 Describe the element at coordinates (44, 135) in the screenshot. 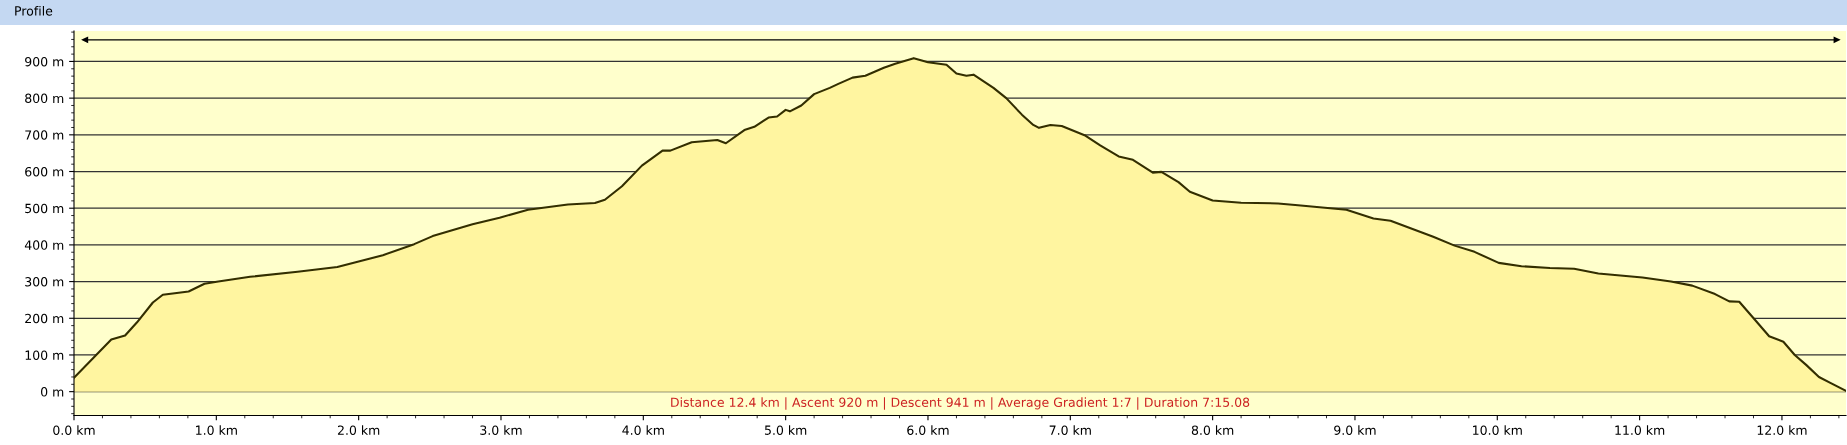

I see `y-tick-label: 700 m` at that location.